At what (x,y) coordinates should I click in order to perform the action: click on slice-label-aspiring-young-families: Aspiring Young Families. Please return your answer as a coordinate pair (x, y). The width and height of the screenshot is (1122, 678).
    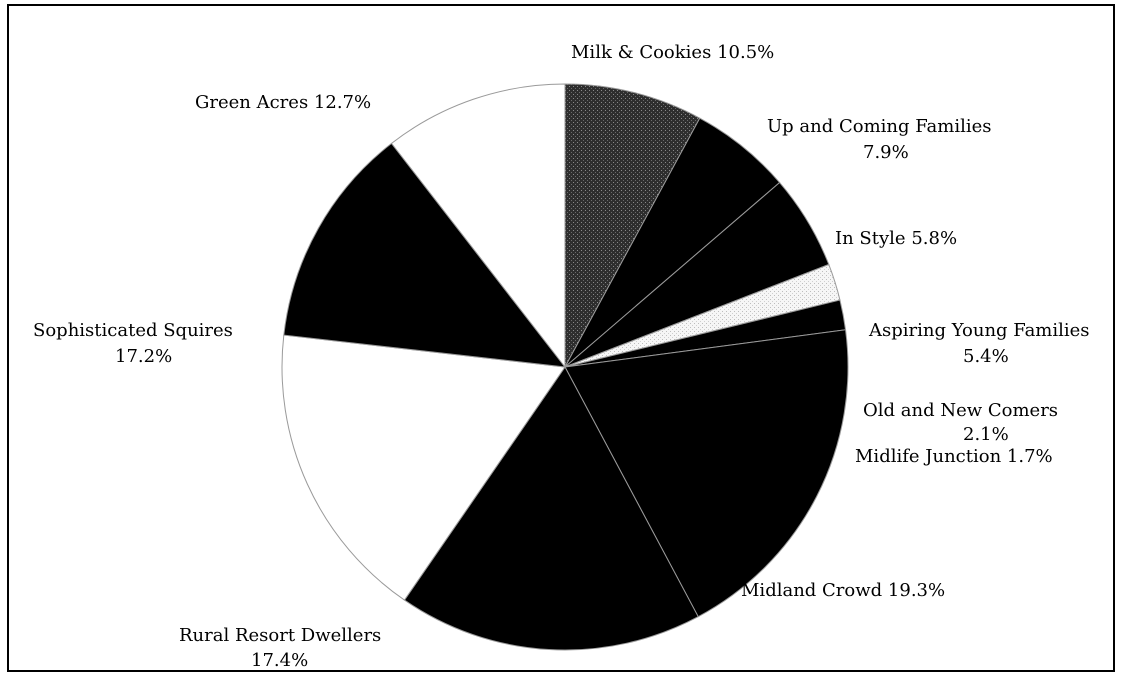
    Looking at the image, I should click on (979, 330).